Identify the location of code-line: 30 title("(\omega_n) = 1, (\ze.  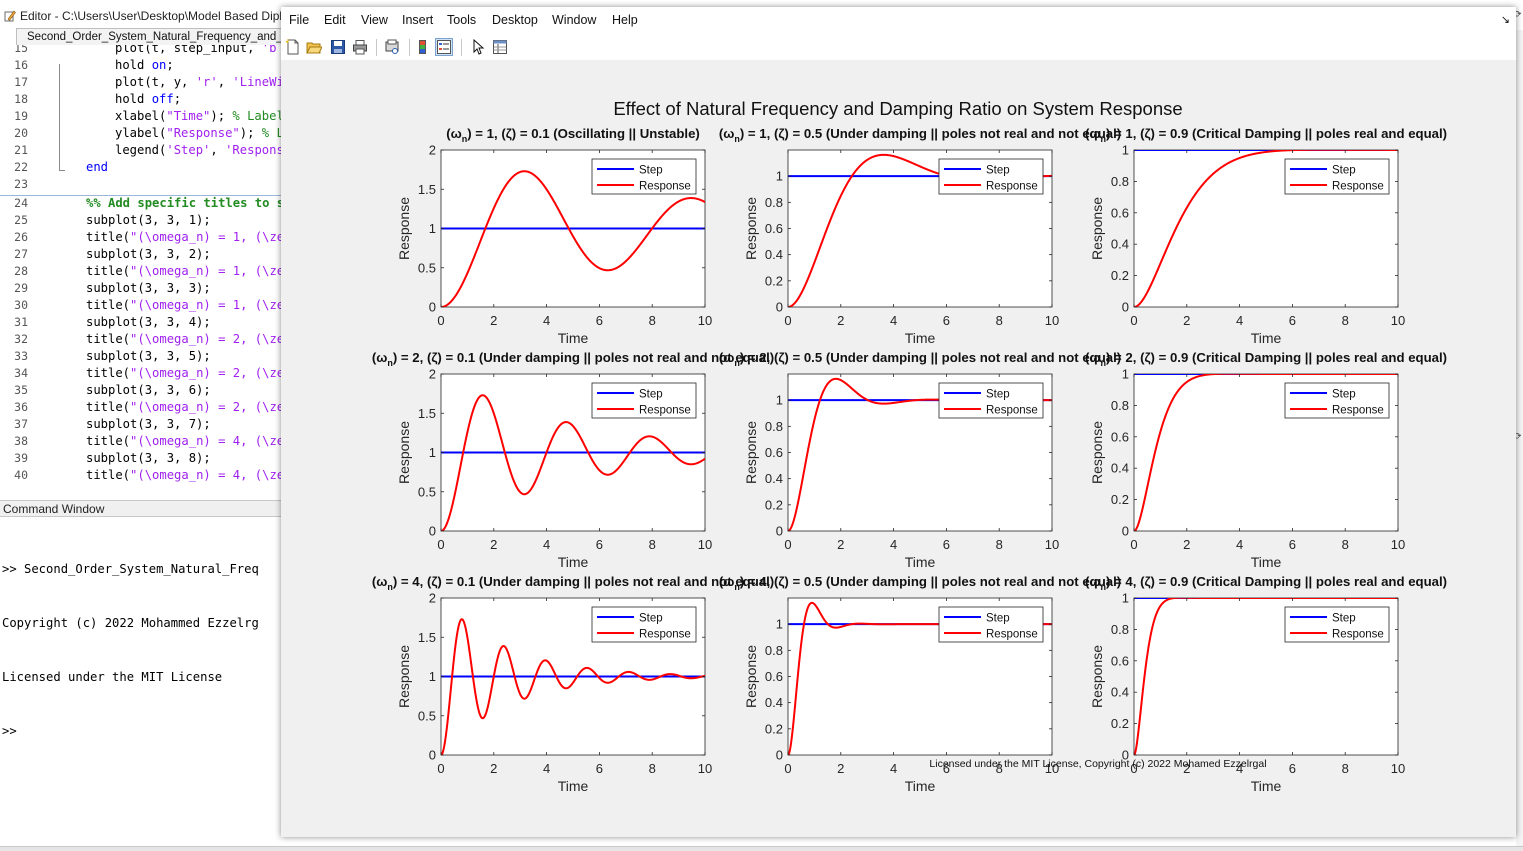
(141, 305).